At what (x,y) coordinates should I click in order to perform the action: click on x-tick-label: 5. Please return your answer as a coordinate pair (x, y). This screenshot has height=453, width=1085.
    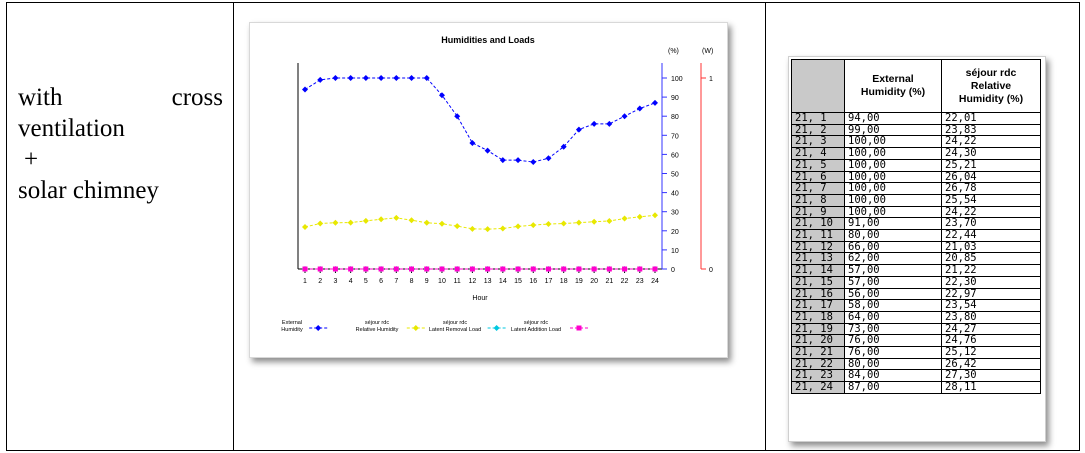
    Looking at the image, I should click on (366, 281).